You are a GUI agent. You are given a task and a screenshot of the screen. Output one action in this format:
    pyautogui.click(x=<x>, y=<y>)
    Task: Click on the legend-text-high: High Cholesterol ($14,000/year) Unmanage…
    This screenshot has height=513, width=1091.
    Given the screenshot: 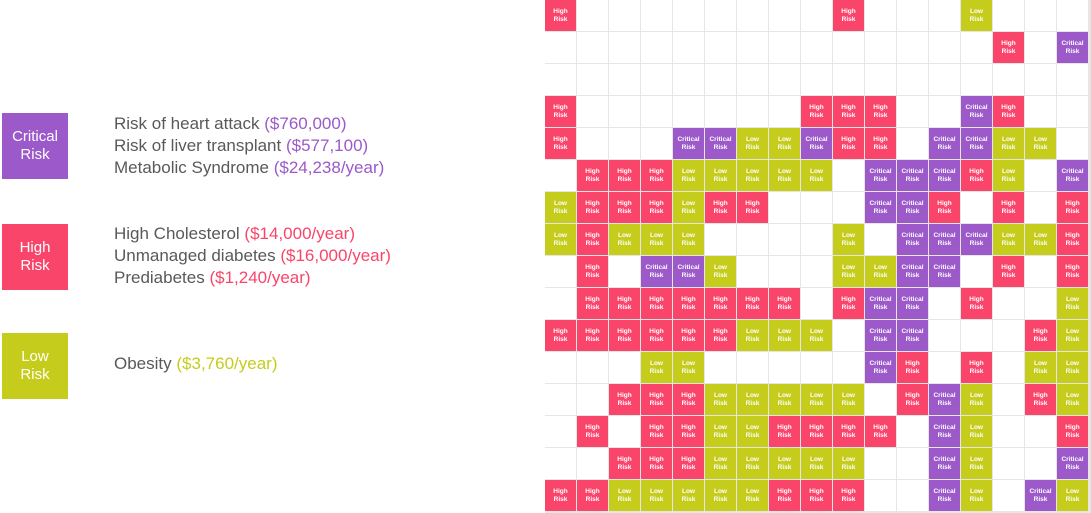 What is the action you would take?
    pyautogui.click(x=252, y=256)
    